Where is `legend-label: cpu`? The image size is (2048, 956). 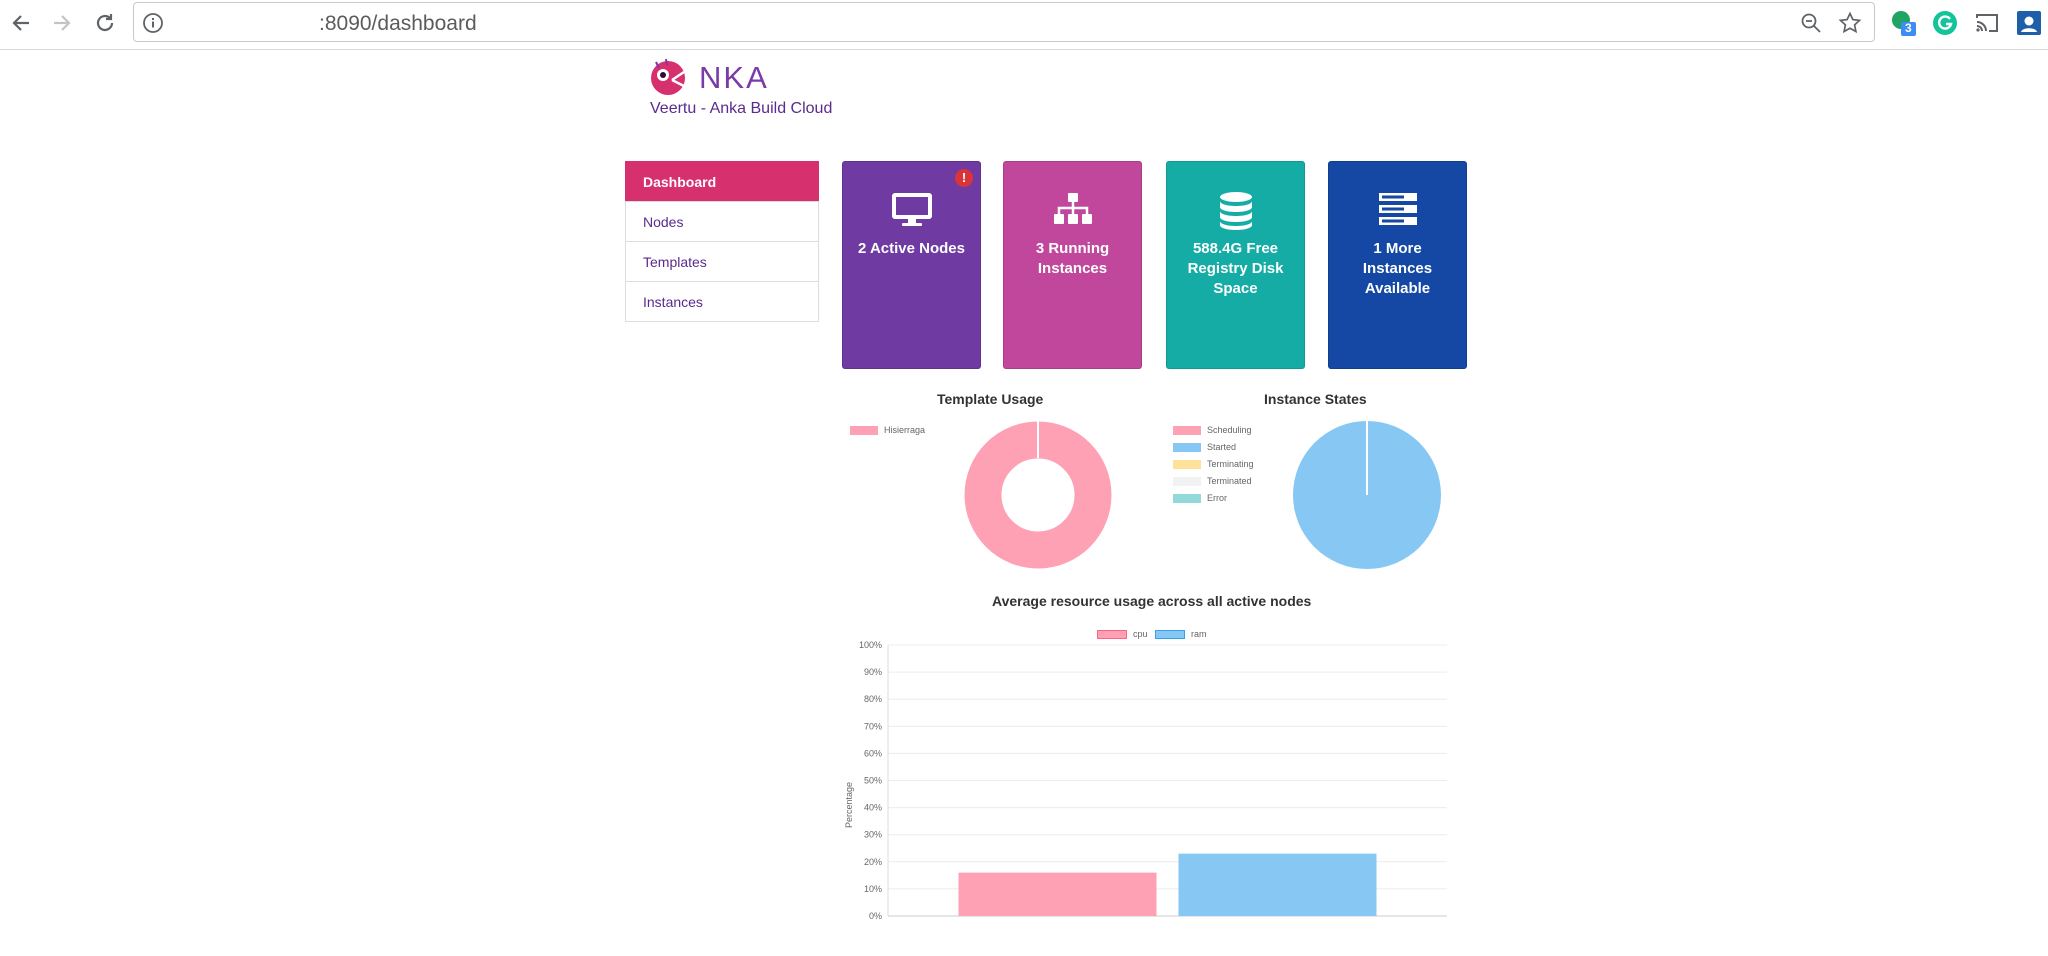
legend-label: cpu is located at coordinates (1140, 634).